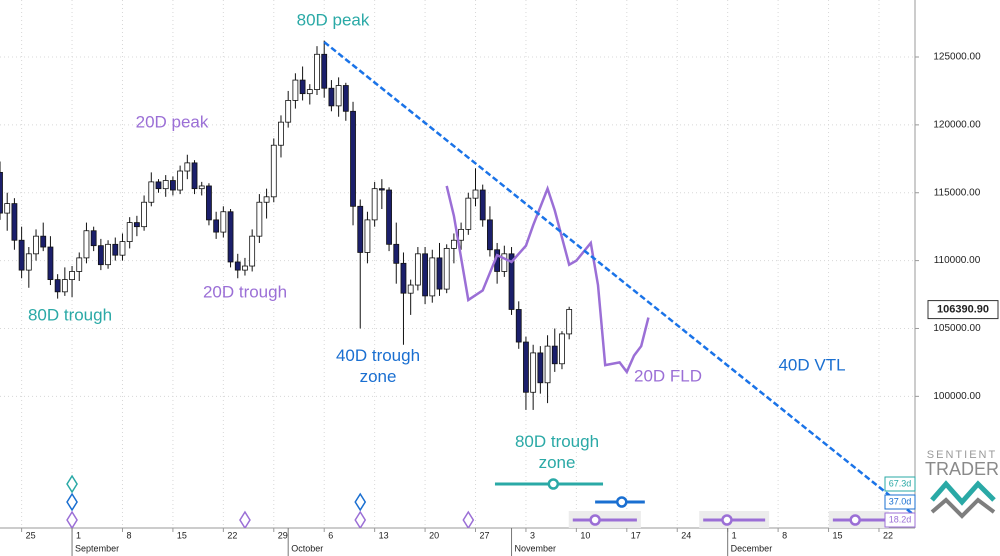 This screenshot has height=556, width=1000. Describe the element at coordinates (128, 535) in the screenshot. I see `x-tick-label: 8` at that location.